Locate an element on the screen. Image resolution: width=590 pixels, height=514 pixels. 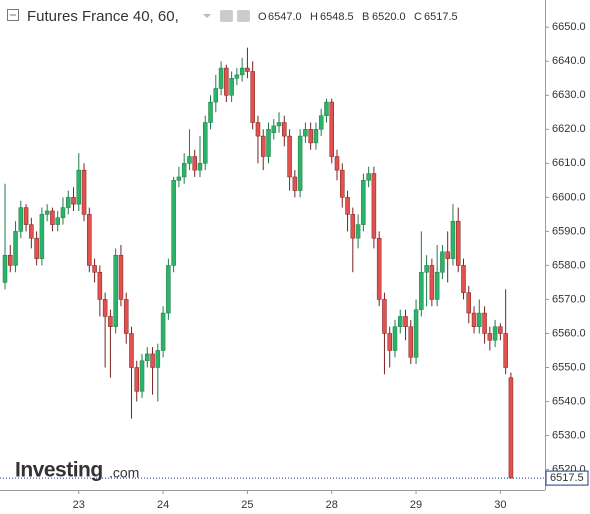
y-tick-label: 6530.0 is located at coordinates (569, 435).